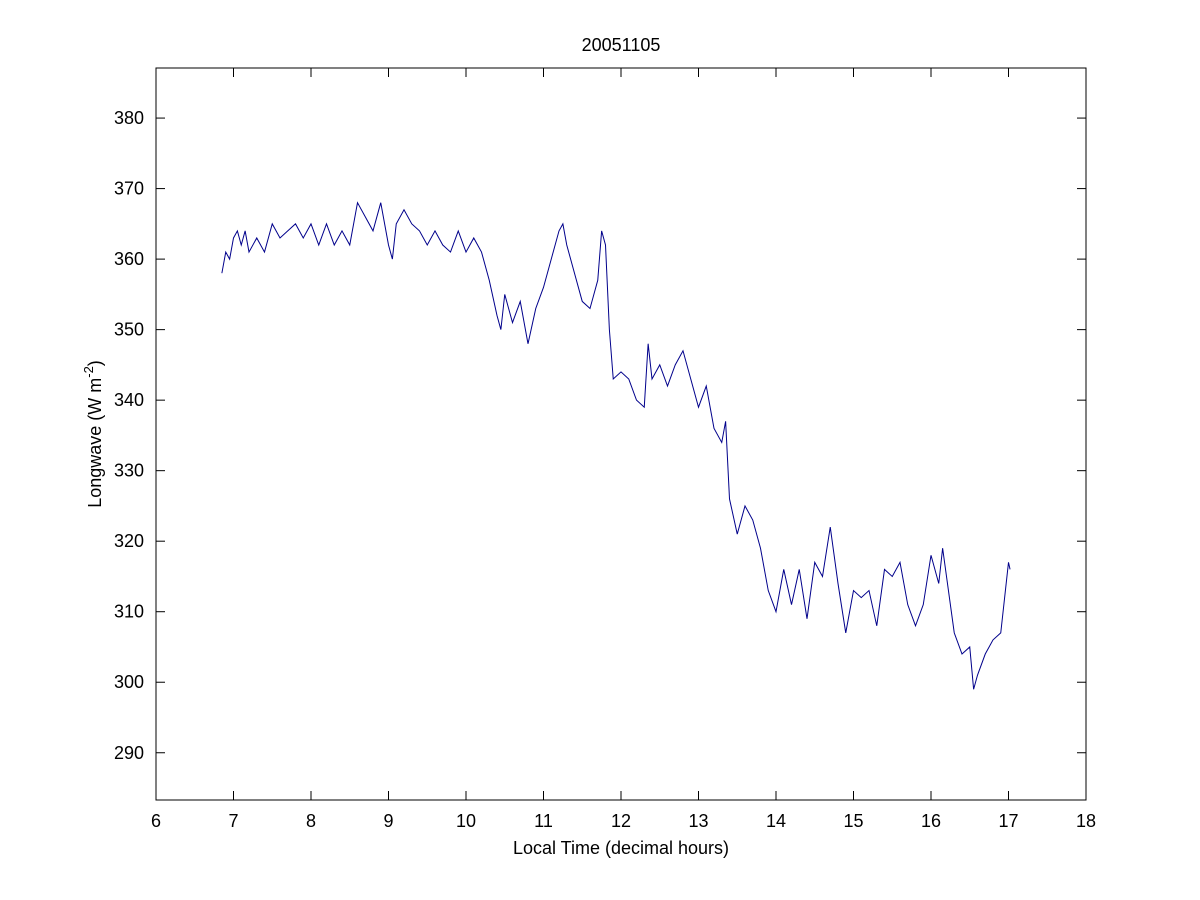  Describe the element at coordinates (233, 821) in the screenshot. I see `x-tick-label: 7` at that location.